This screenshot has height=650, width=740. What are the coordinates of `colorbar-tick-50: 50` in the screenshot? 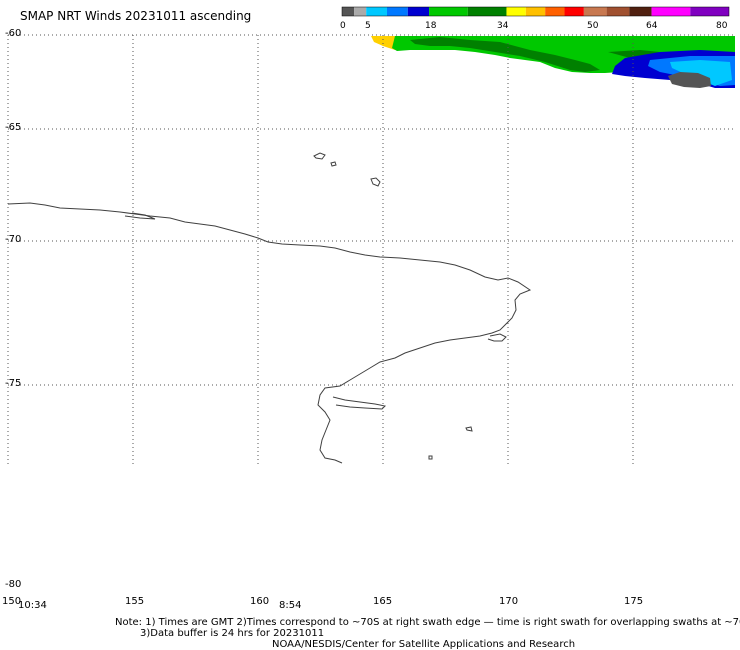 It's located at (593, 26).